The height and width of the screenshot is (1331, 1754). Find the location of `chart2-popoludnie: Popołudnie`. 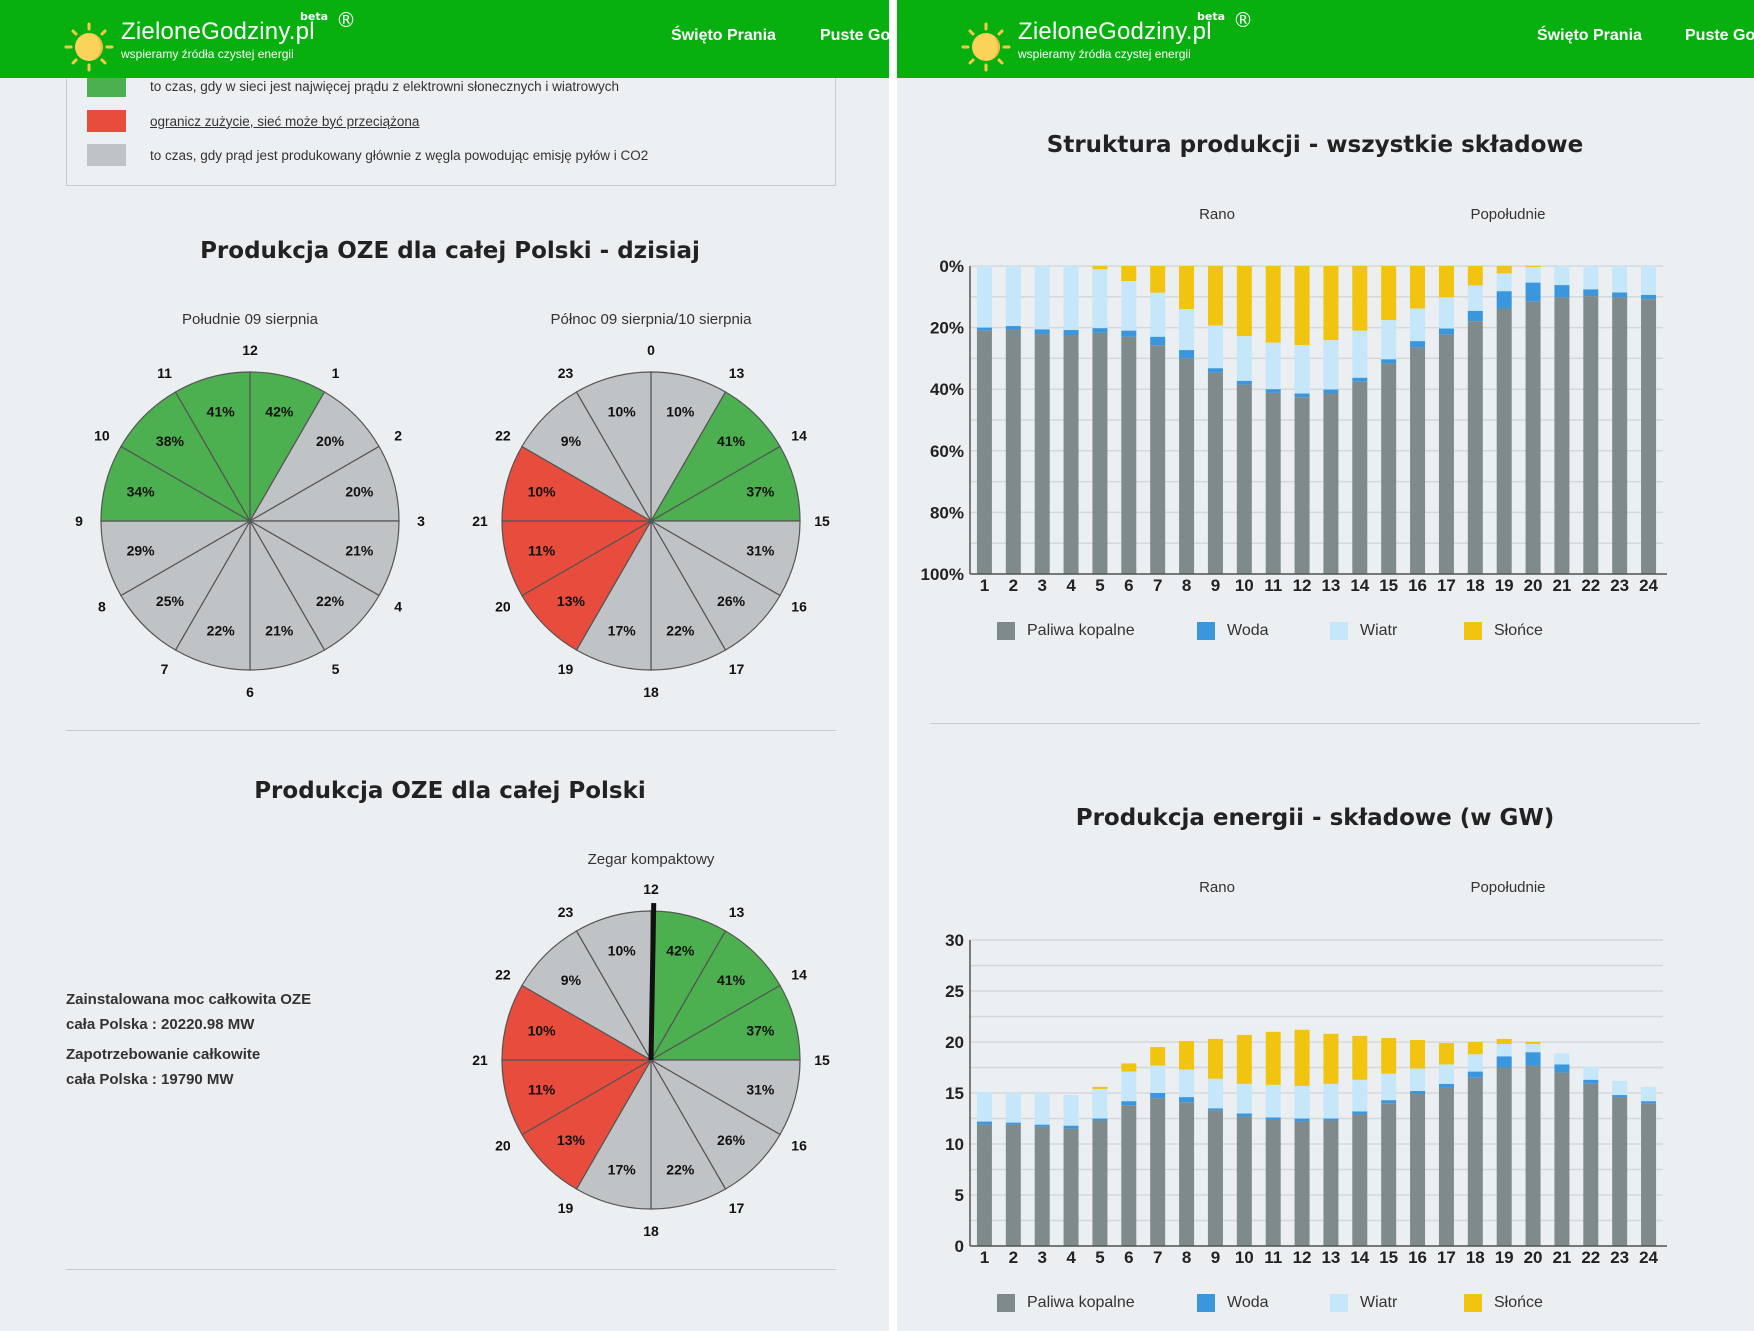

chart2-popoludnie: Popołudnie is located at coordinates (1508, 887).